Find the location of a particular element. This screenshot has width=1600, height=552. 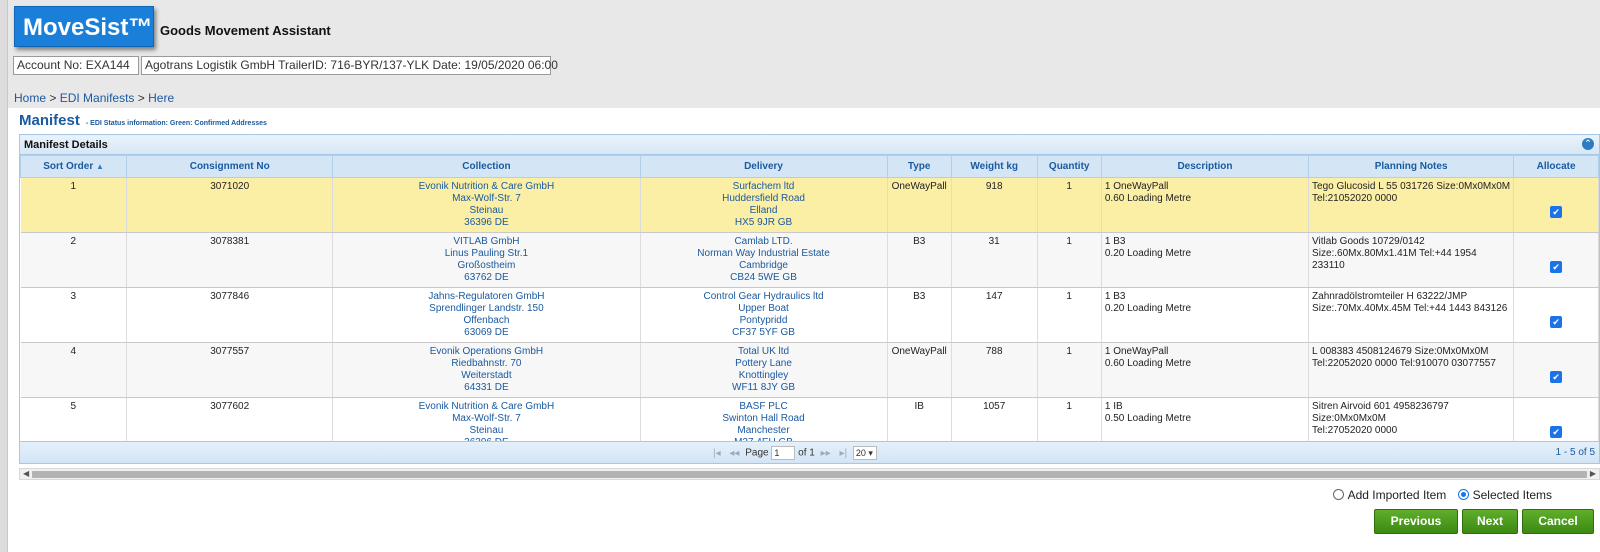

scroll-left-icon: ◀ is located at coordinates (26, 473).